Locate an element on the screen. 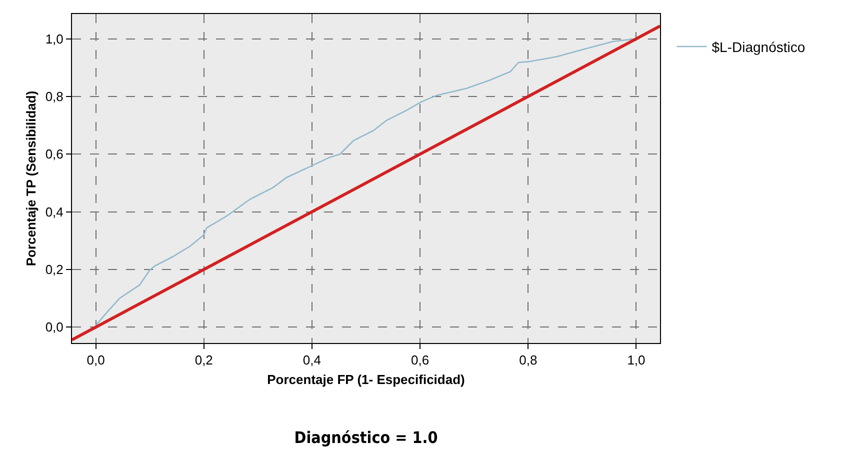  x-tick-label: 0,6 is located at coordinates (420, 360).